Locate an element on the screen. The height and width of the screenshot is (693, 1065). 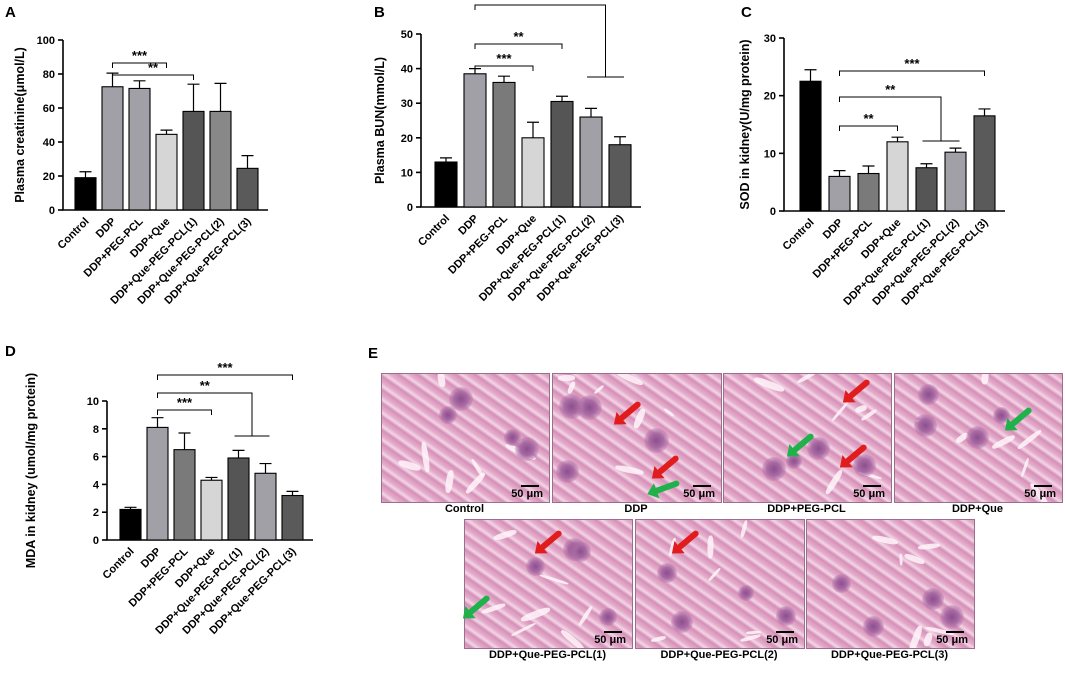
y-tick-label: 60 is located at coordinates (49, 109).